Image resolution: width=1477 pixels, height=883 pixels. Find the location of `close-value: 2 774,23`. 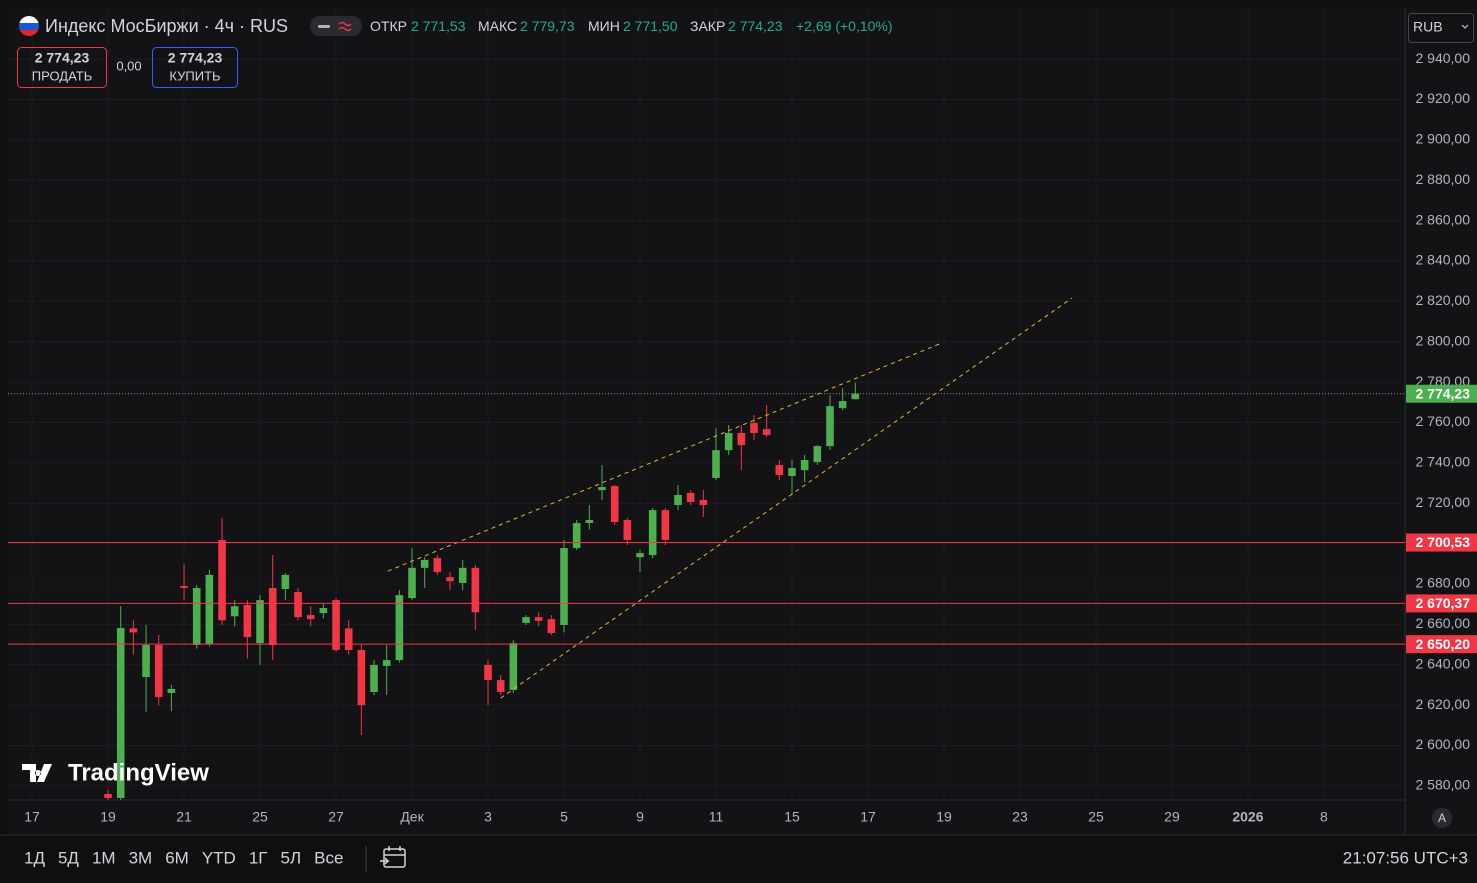

close-value: 2 774,23 is located at coordinates (755, 26).